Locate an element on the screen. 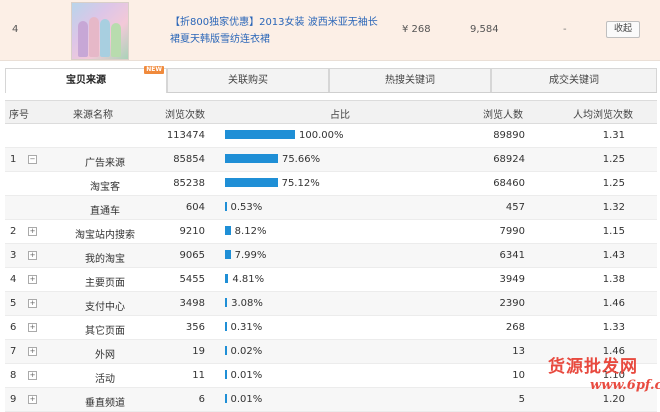  table-row: 2 + 淘宝站内搜索 9210 8.12% 7990 1.15 is located at coordinates (331, 232).